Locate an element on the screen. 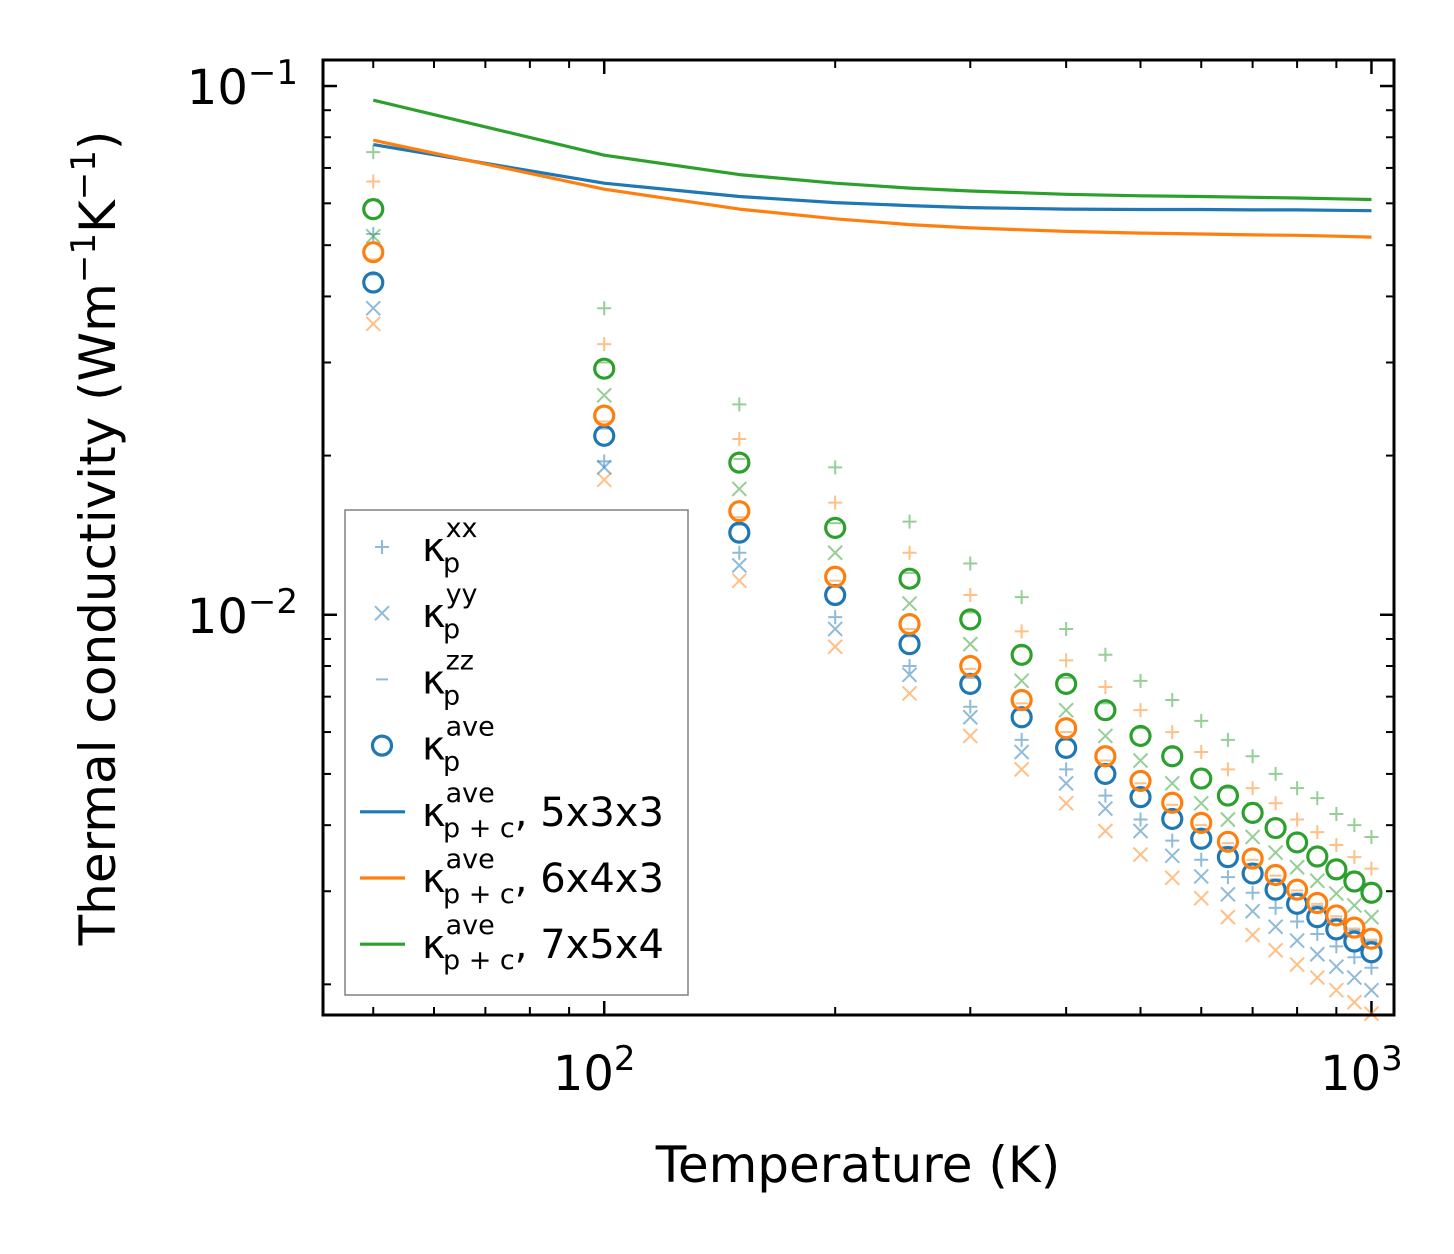 Image resolution: width=1454 pixels, height=1254 pixels. x-tick-label-exponent: 2 is located at coordinates (625, 1059).